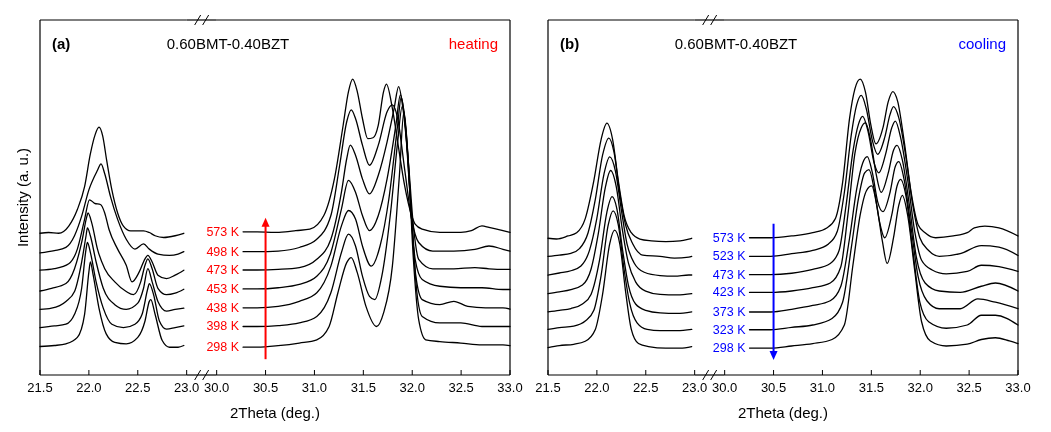 This screenshot has width=1051, height=432. I want to click on series-label: 438 K, so click(223, 307).